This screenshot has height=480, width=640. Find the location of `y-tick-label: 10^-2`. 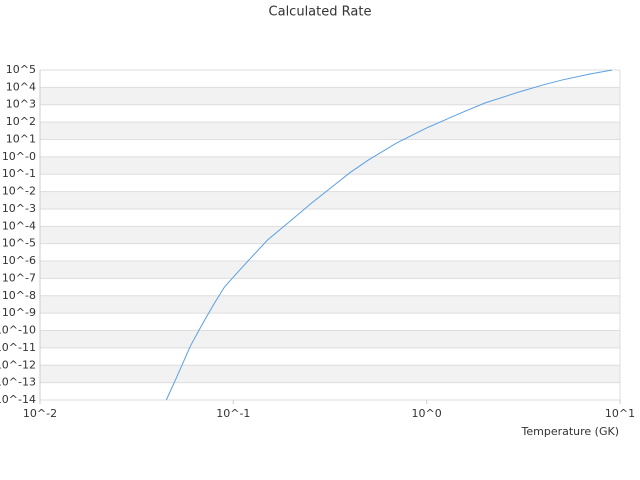

y-tick-label: 10^-2 is located at coordinates (19, 191).